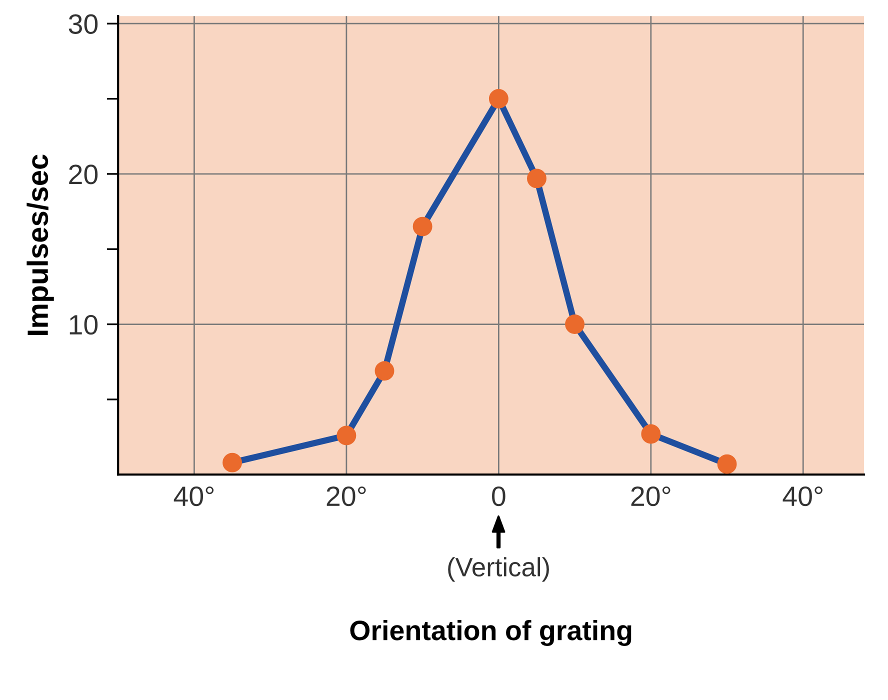  Describe the element at coordinates (84, 324) in the screenshot. I see `y-tick-label: 10` at that location.